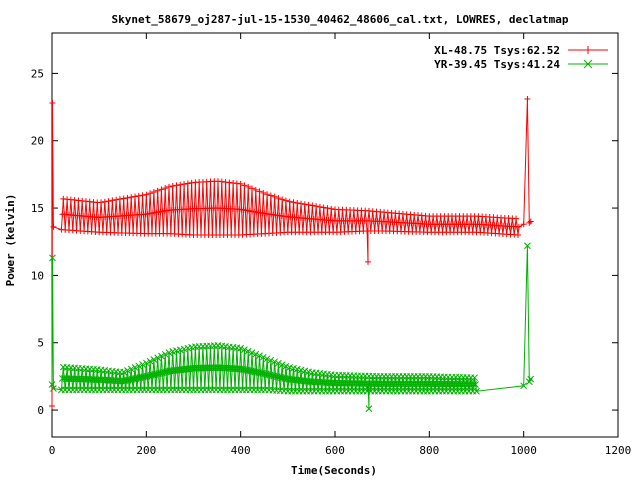 This screenshot has width=640, height=480. What do you see at coordinates (37, 275) in the screenshot?
I see `y-tick-label: 10` at bounding box center [37, 275].